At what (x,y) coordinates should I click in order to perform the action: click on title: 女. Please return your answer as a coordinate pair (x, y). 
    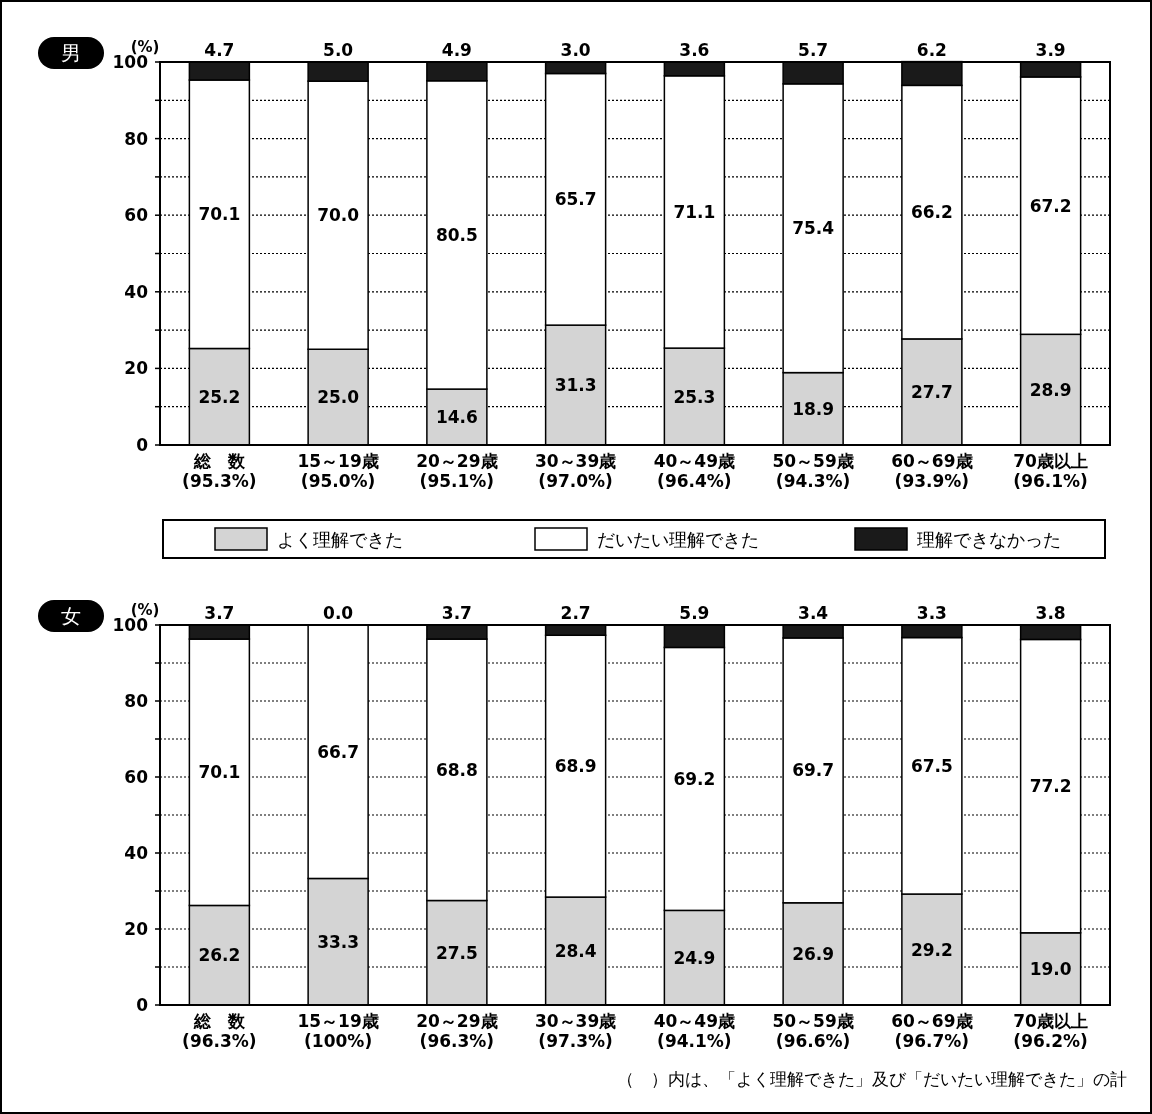
    Looking at the image, I should click on (71, 616).